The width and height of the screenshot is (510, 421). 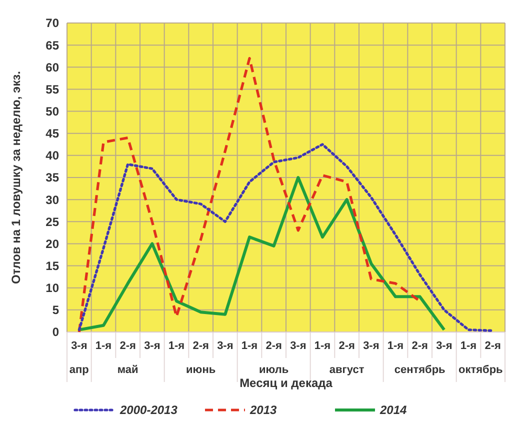 What do you see at coordinates (53, 243) in the screenshot?
I see `y-tick-label: 20` at bounding box center [53, 243].